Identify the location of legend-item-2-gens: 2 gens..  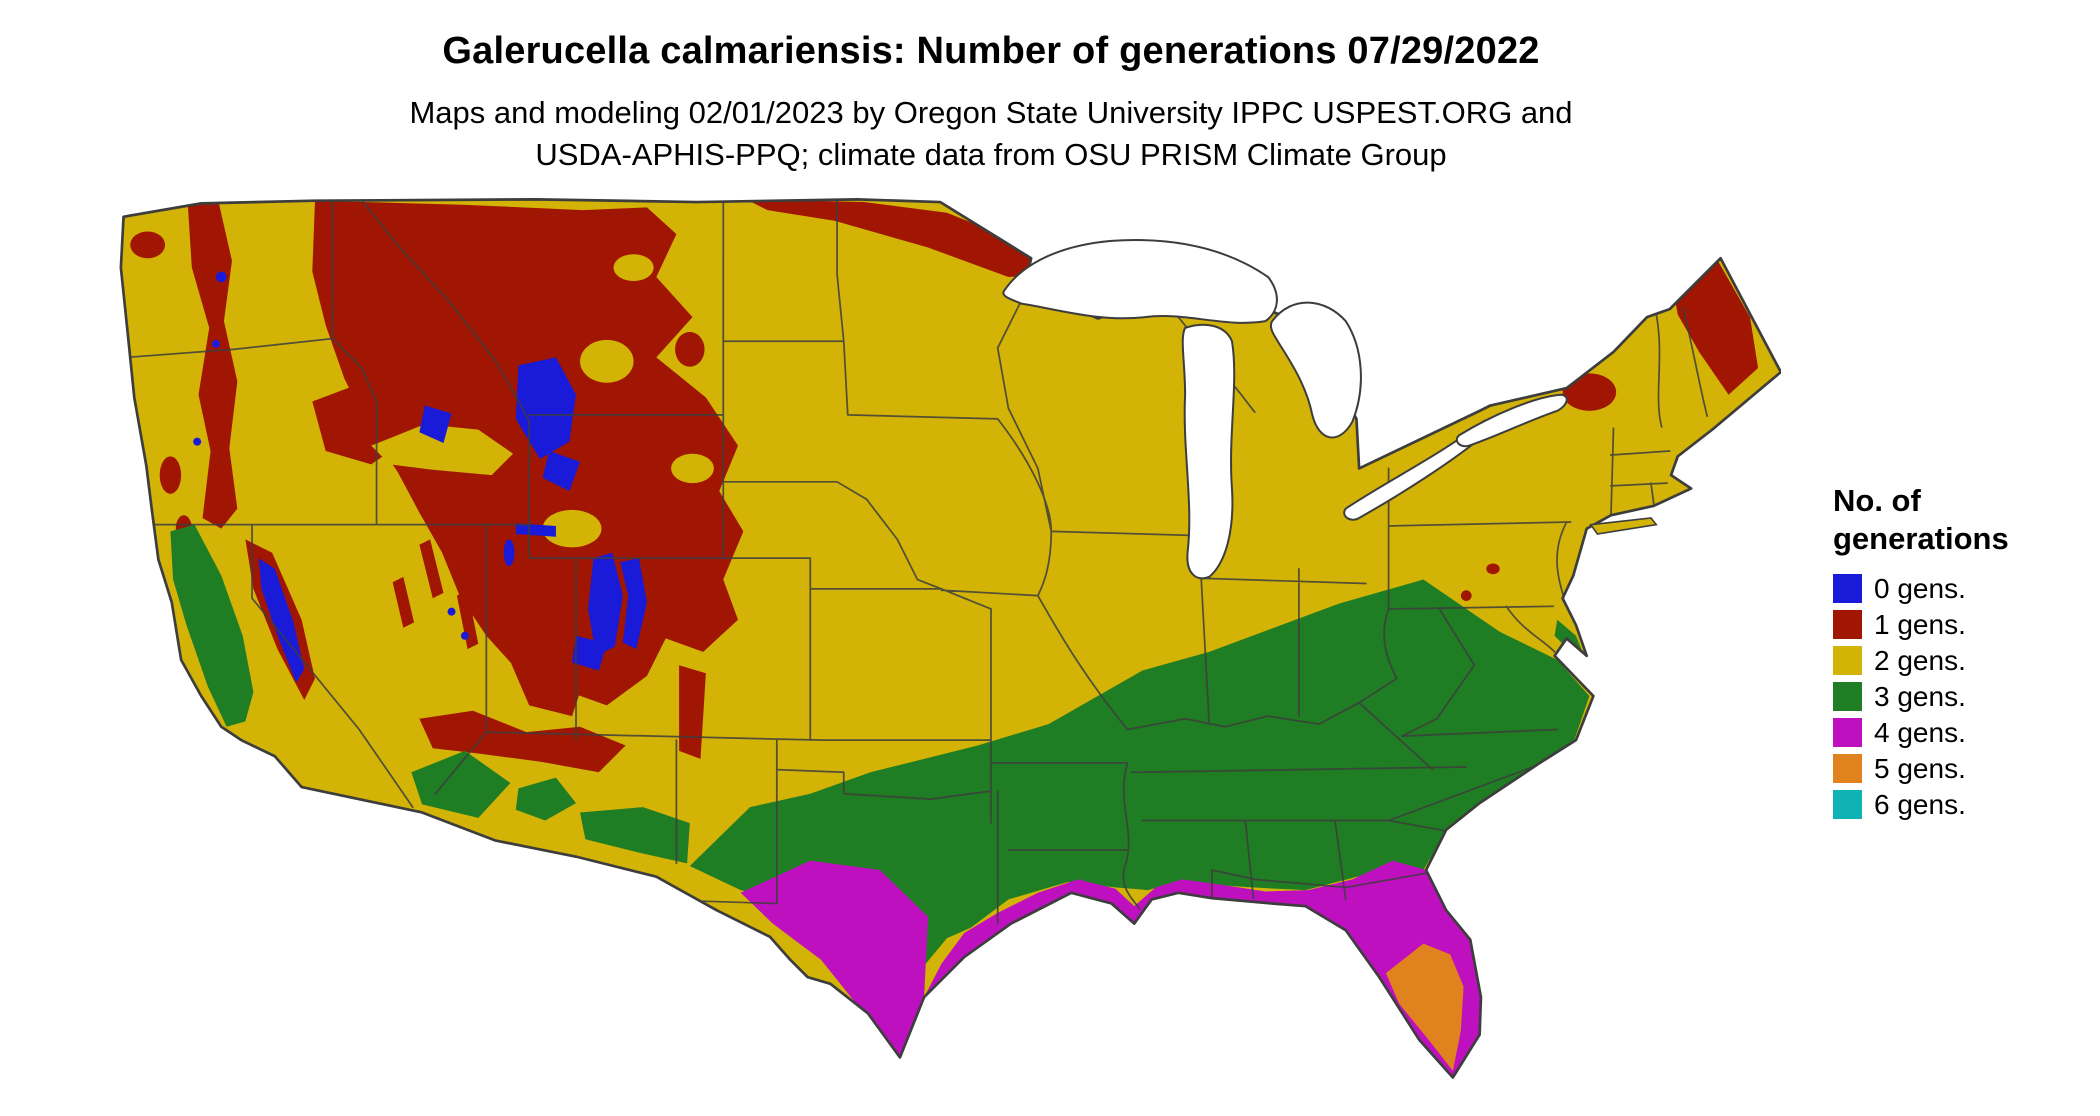
(1921, 660).